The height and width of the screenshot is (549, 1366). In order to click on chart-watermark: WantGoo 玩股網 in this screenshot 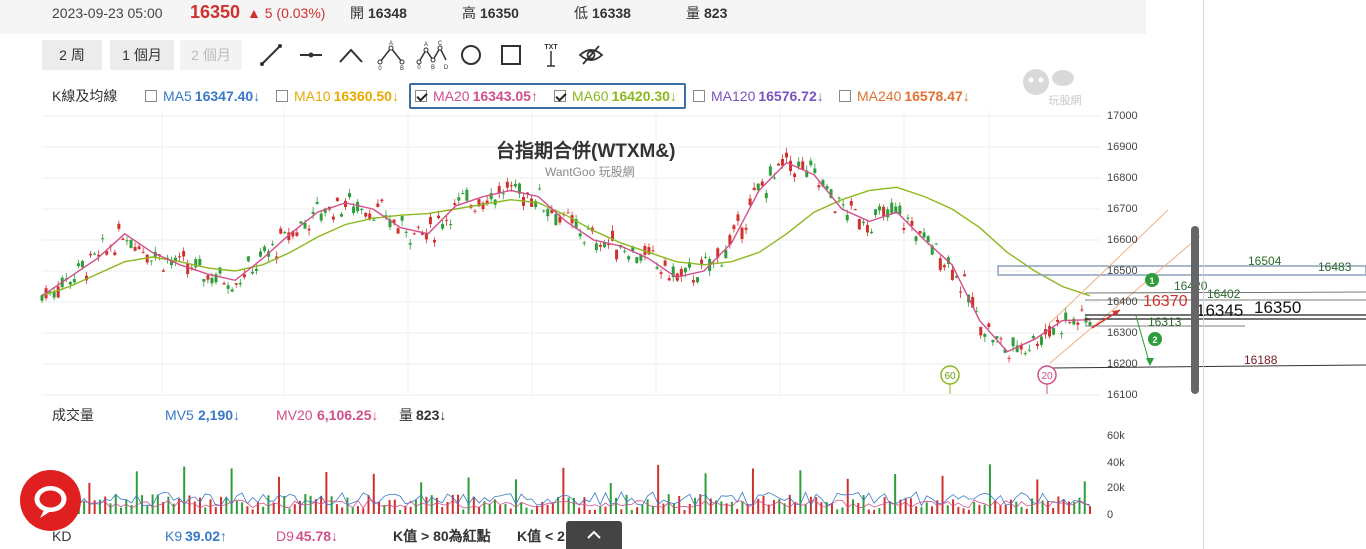, I will do `click(590, 172)`.